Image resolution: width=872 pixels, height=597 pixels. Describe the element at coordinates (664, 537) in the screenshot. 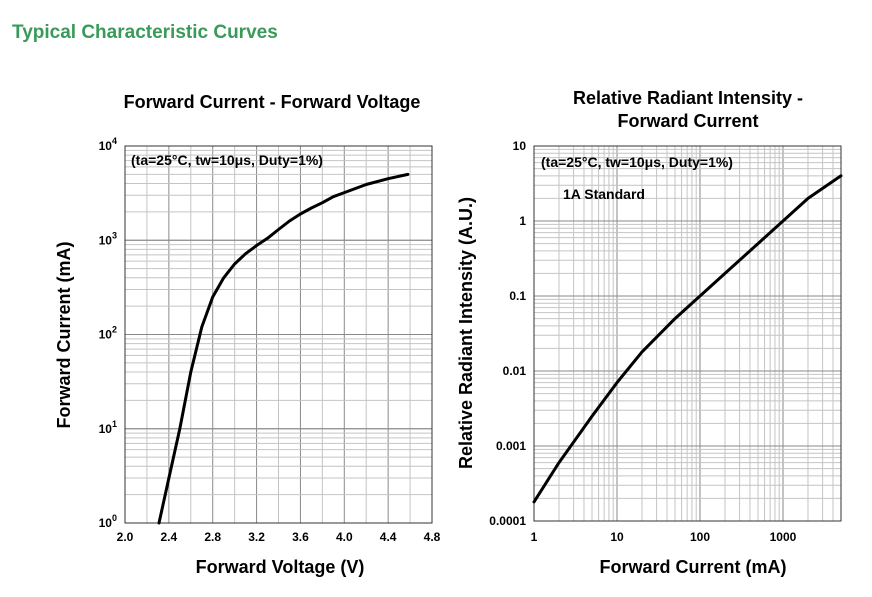

I see `chart2-x-ticks: 1 10 100 1000` at that location.